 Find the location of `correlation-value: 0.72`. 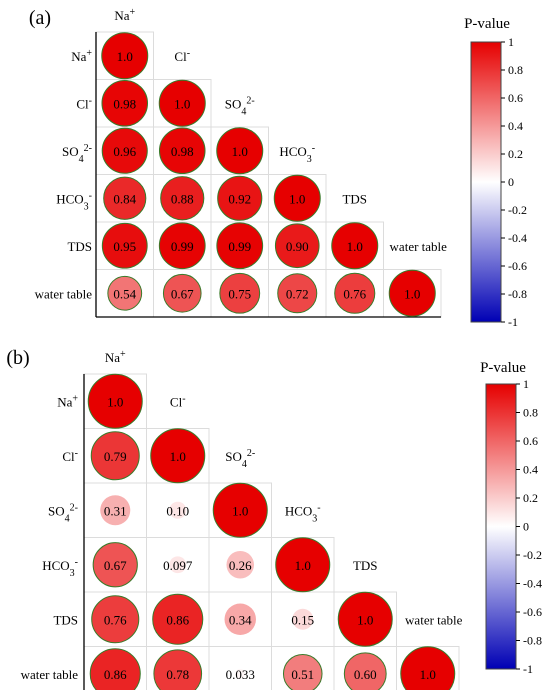

correlation-value: 0.72 is located at coordinates (297, 293).